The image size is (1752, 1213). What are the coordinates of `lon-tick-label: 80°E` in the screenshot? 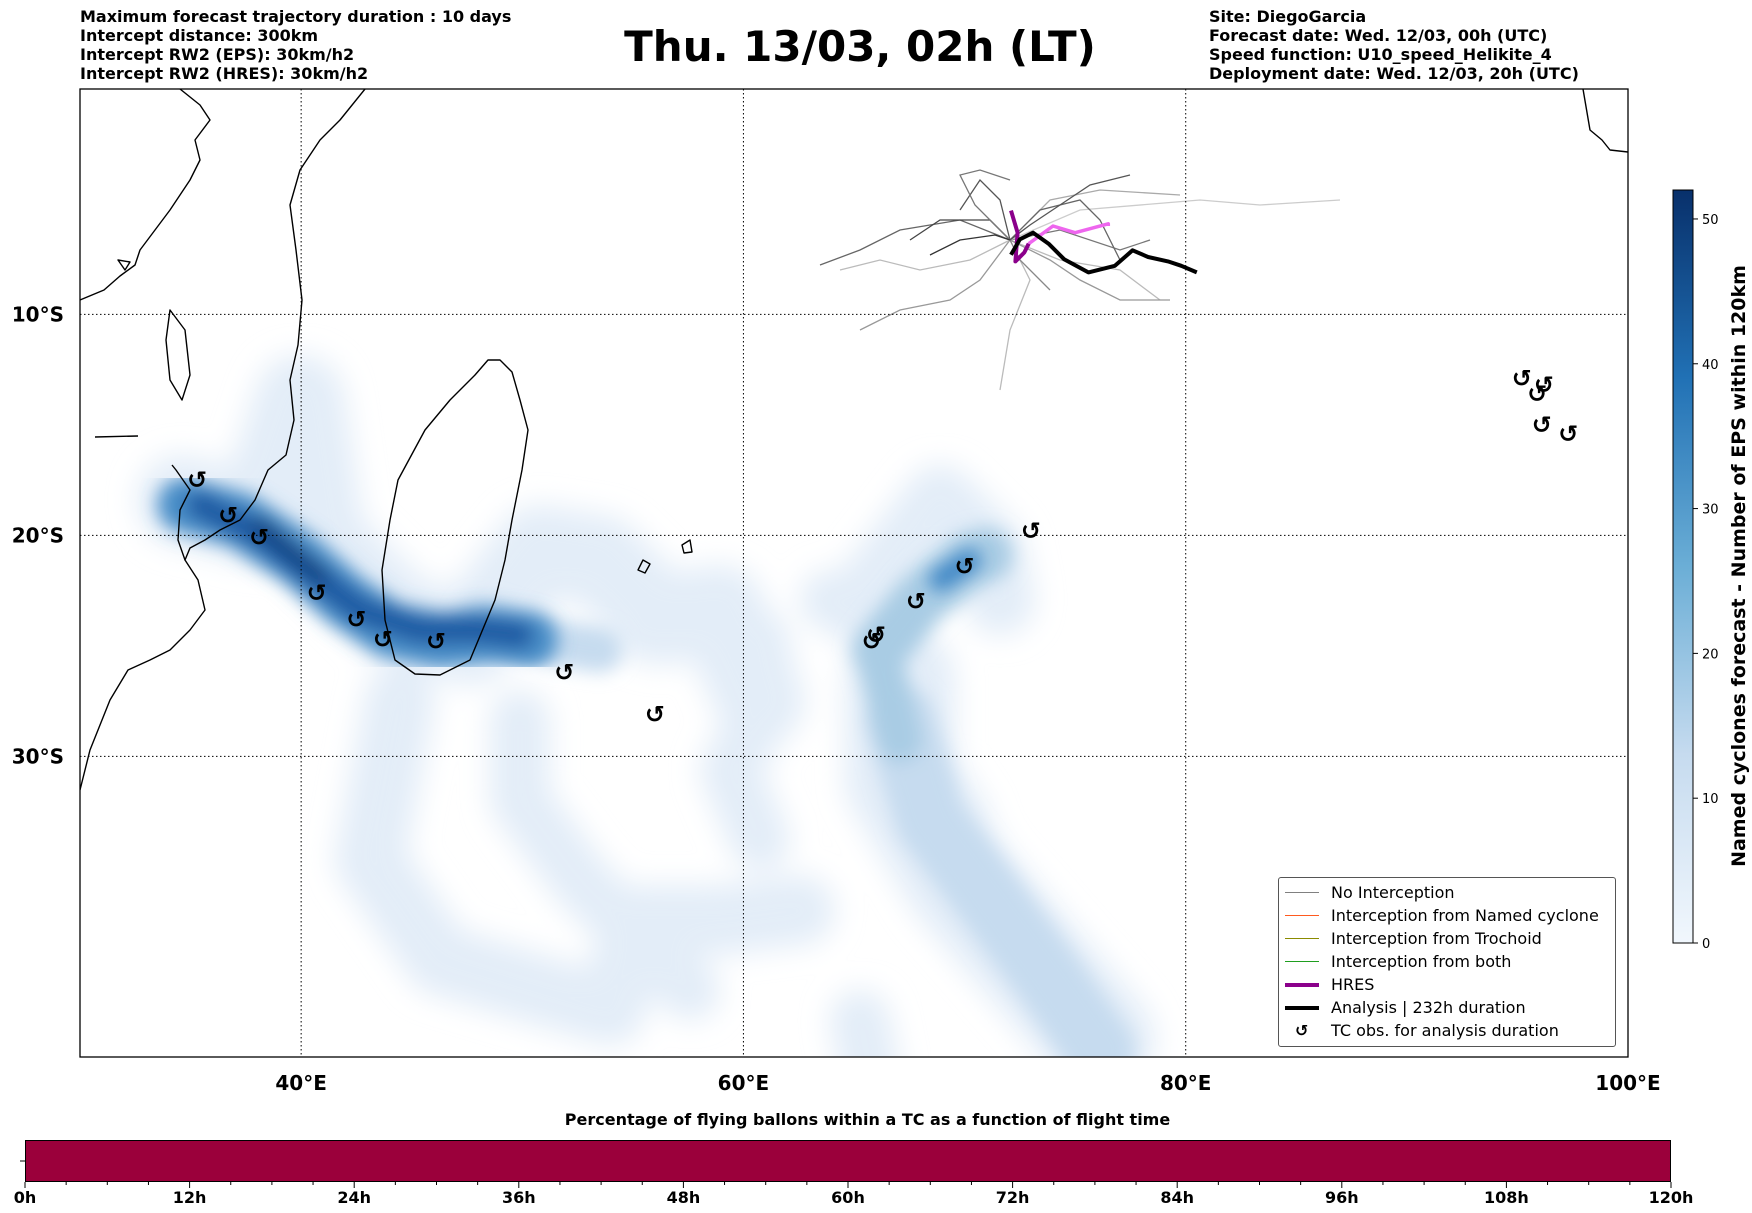 It's located at (1186, 1083).